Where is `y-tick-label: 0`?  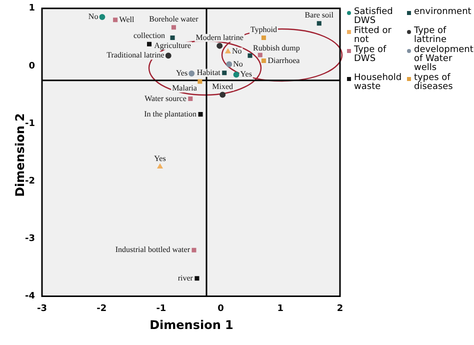
y-tick-label: 0 is located at coordinates (31, 66).